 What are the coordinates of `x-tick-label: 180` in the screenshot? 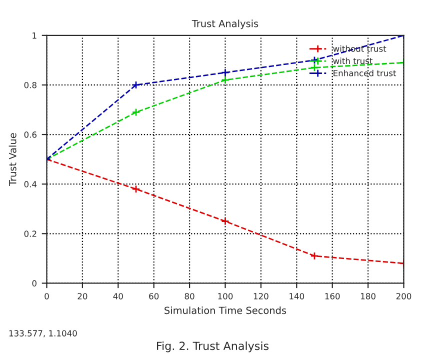 It's located at (368, 296).